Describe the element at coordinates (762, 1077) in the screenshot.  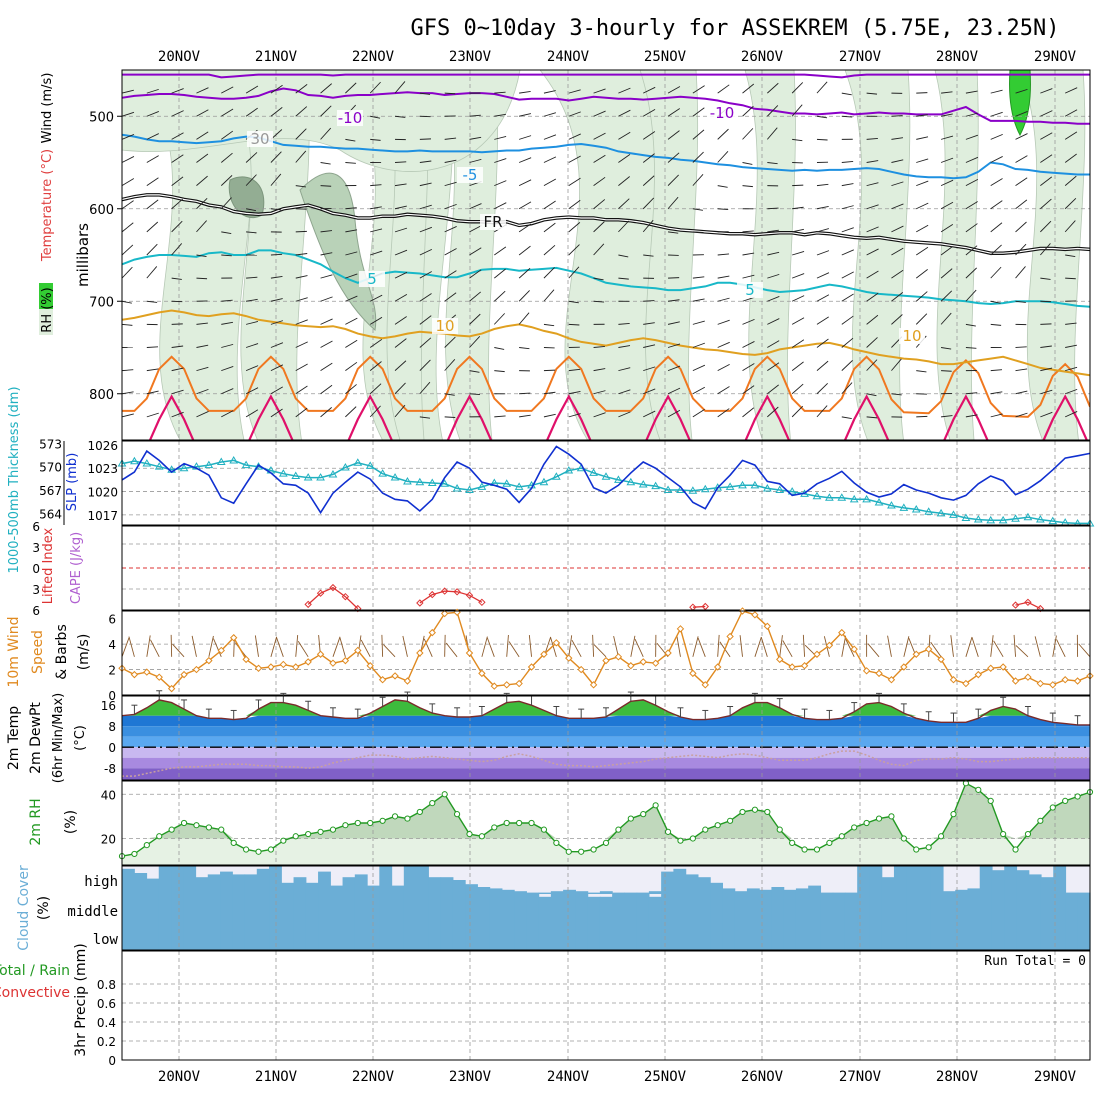
I see `date-label-bottom: 26NOV` at that location.